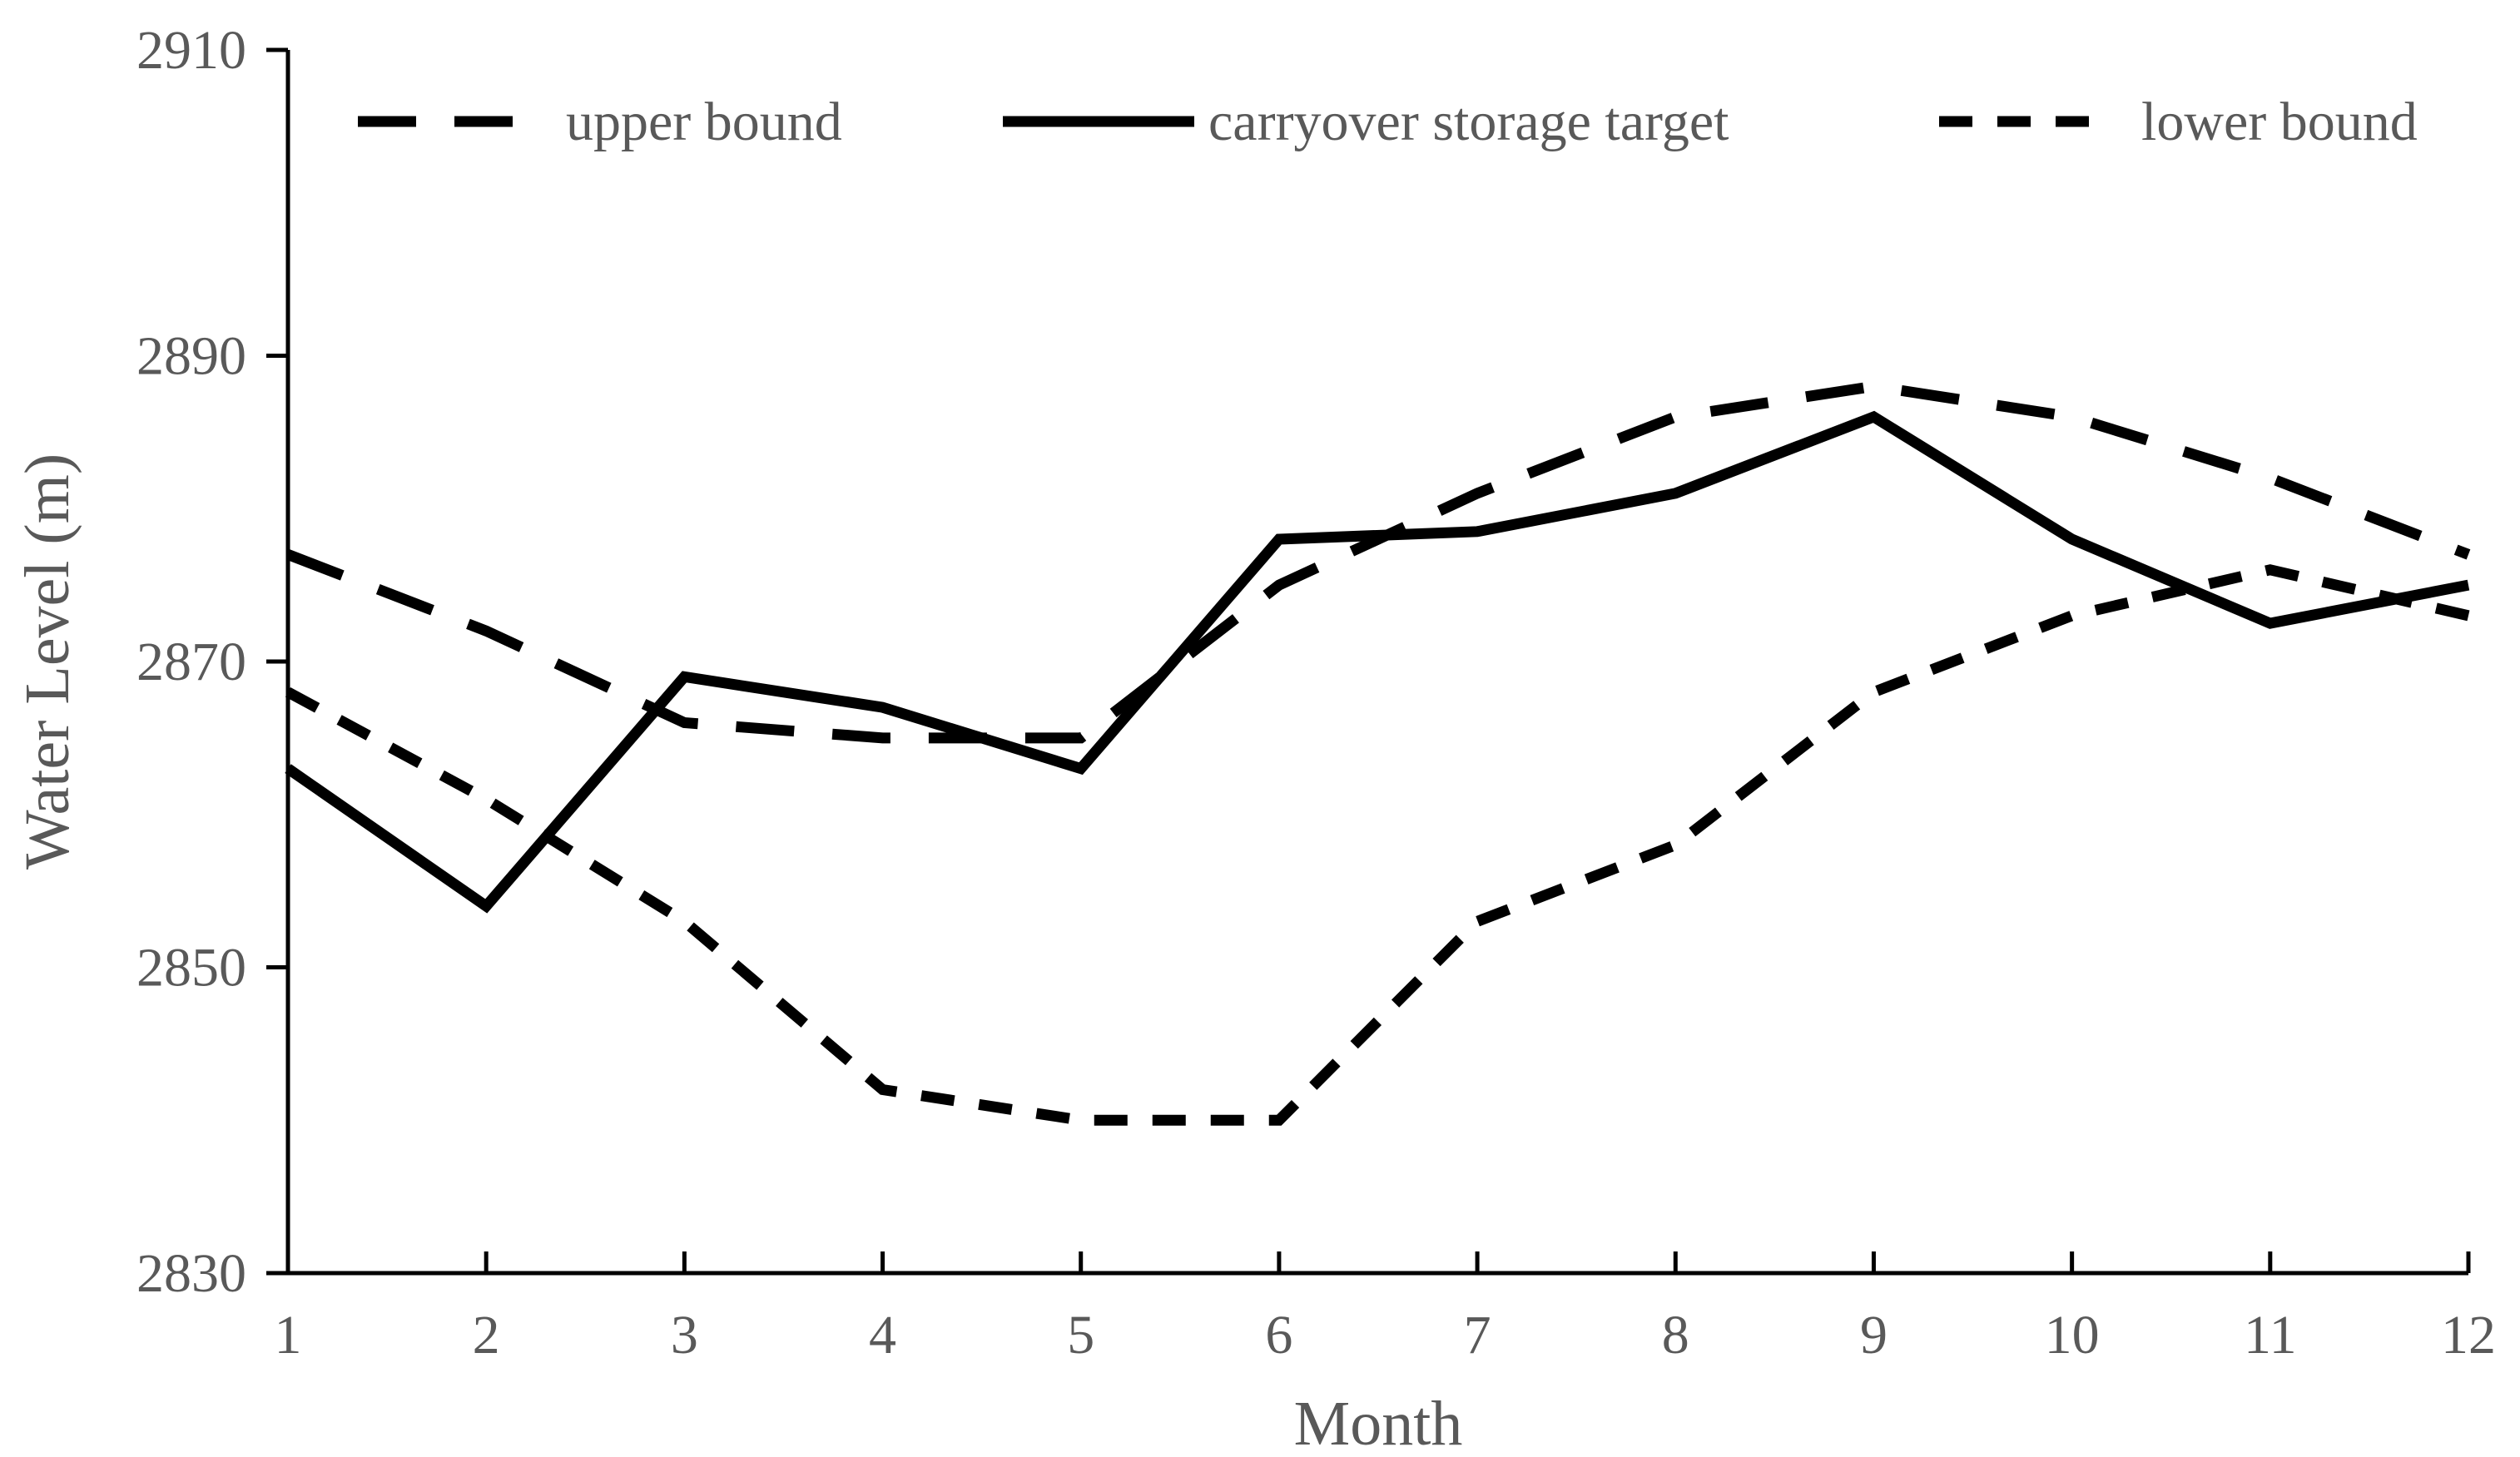 The image size is (2520, 1457). Describe the element at coordinates (1278, 1335) in the screenshot. I see `x-tick-label: 6` at that location.